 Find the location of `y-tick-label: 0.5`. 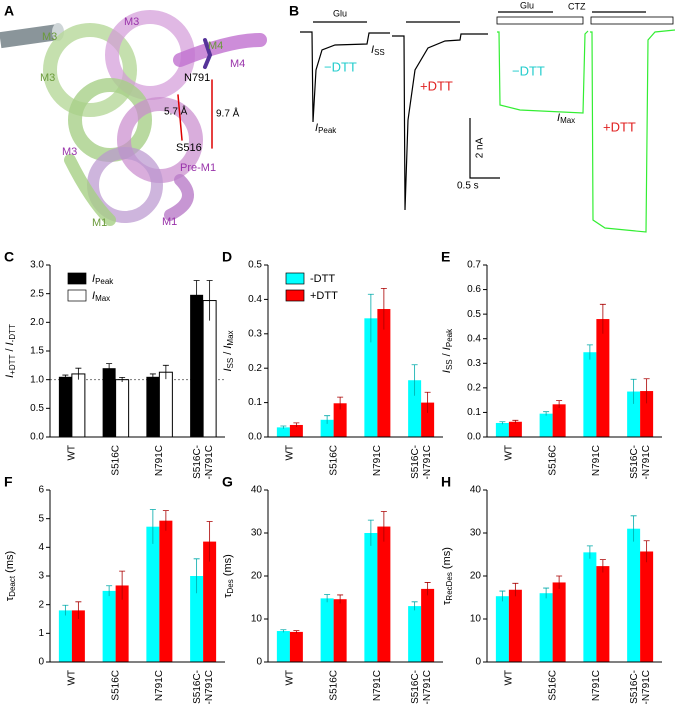

y-tick-label: 0.5 is located at coordinates (474, 314).